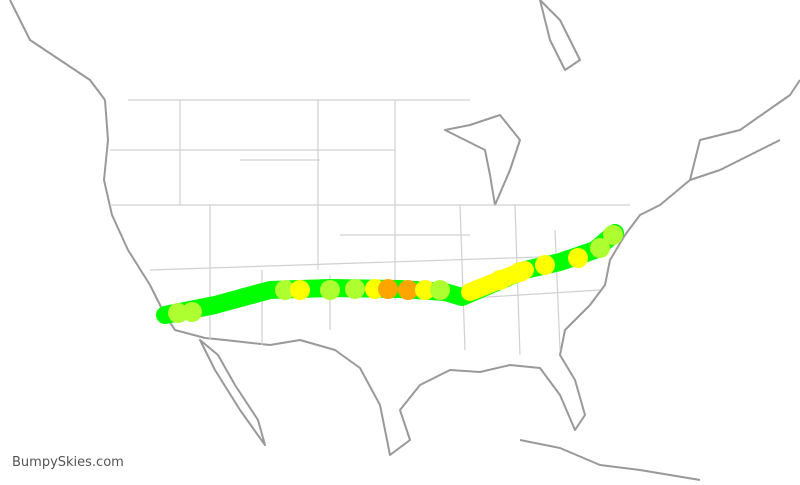  Describe the element at coordinates (68, 462) in the screenshot. I see `watermark: BumpySkies.com` at that location.